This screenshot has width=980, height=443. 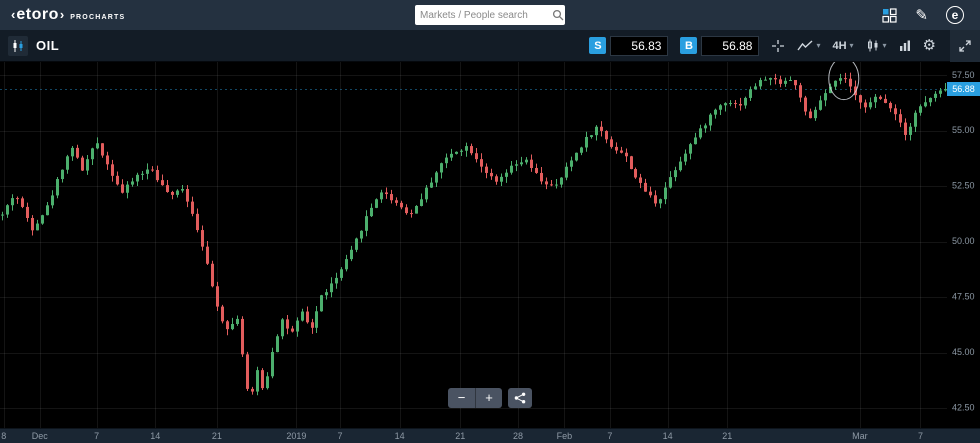 What do you see at coordinates (860, 436) in the screenshot?
I see `time-axis-label: Mar` at bounding box center [860, 436].